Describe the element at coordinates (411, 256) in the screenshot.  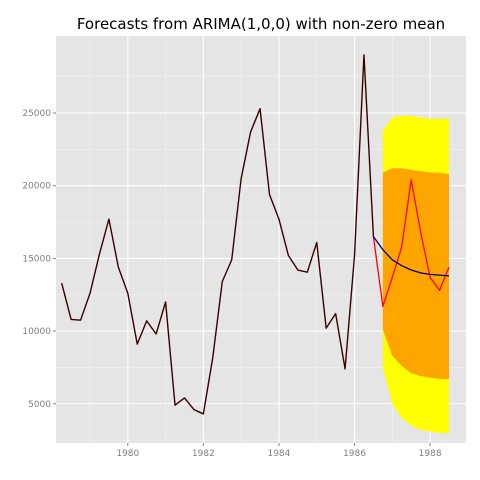
I see `forecast-mean-line` at that location.